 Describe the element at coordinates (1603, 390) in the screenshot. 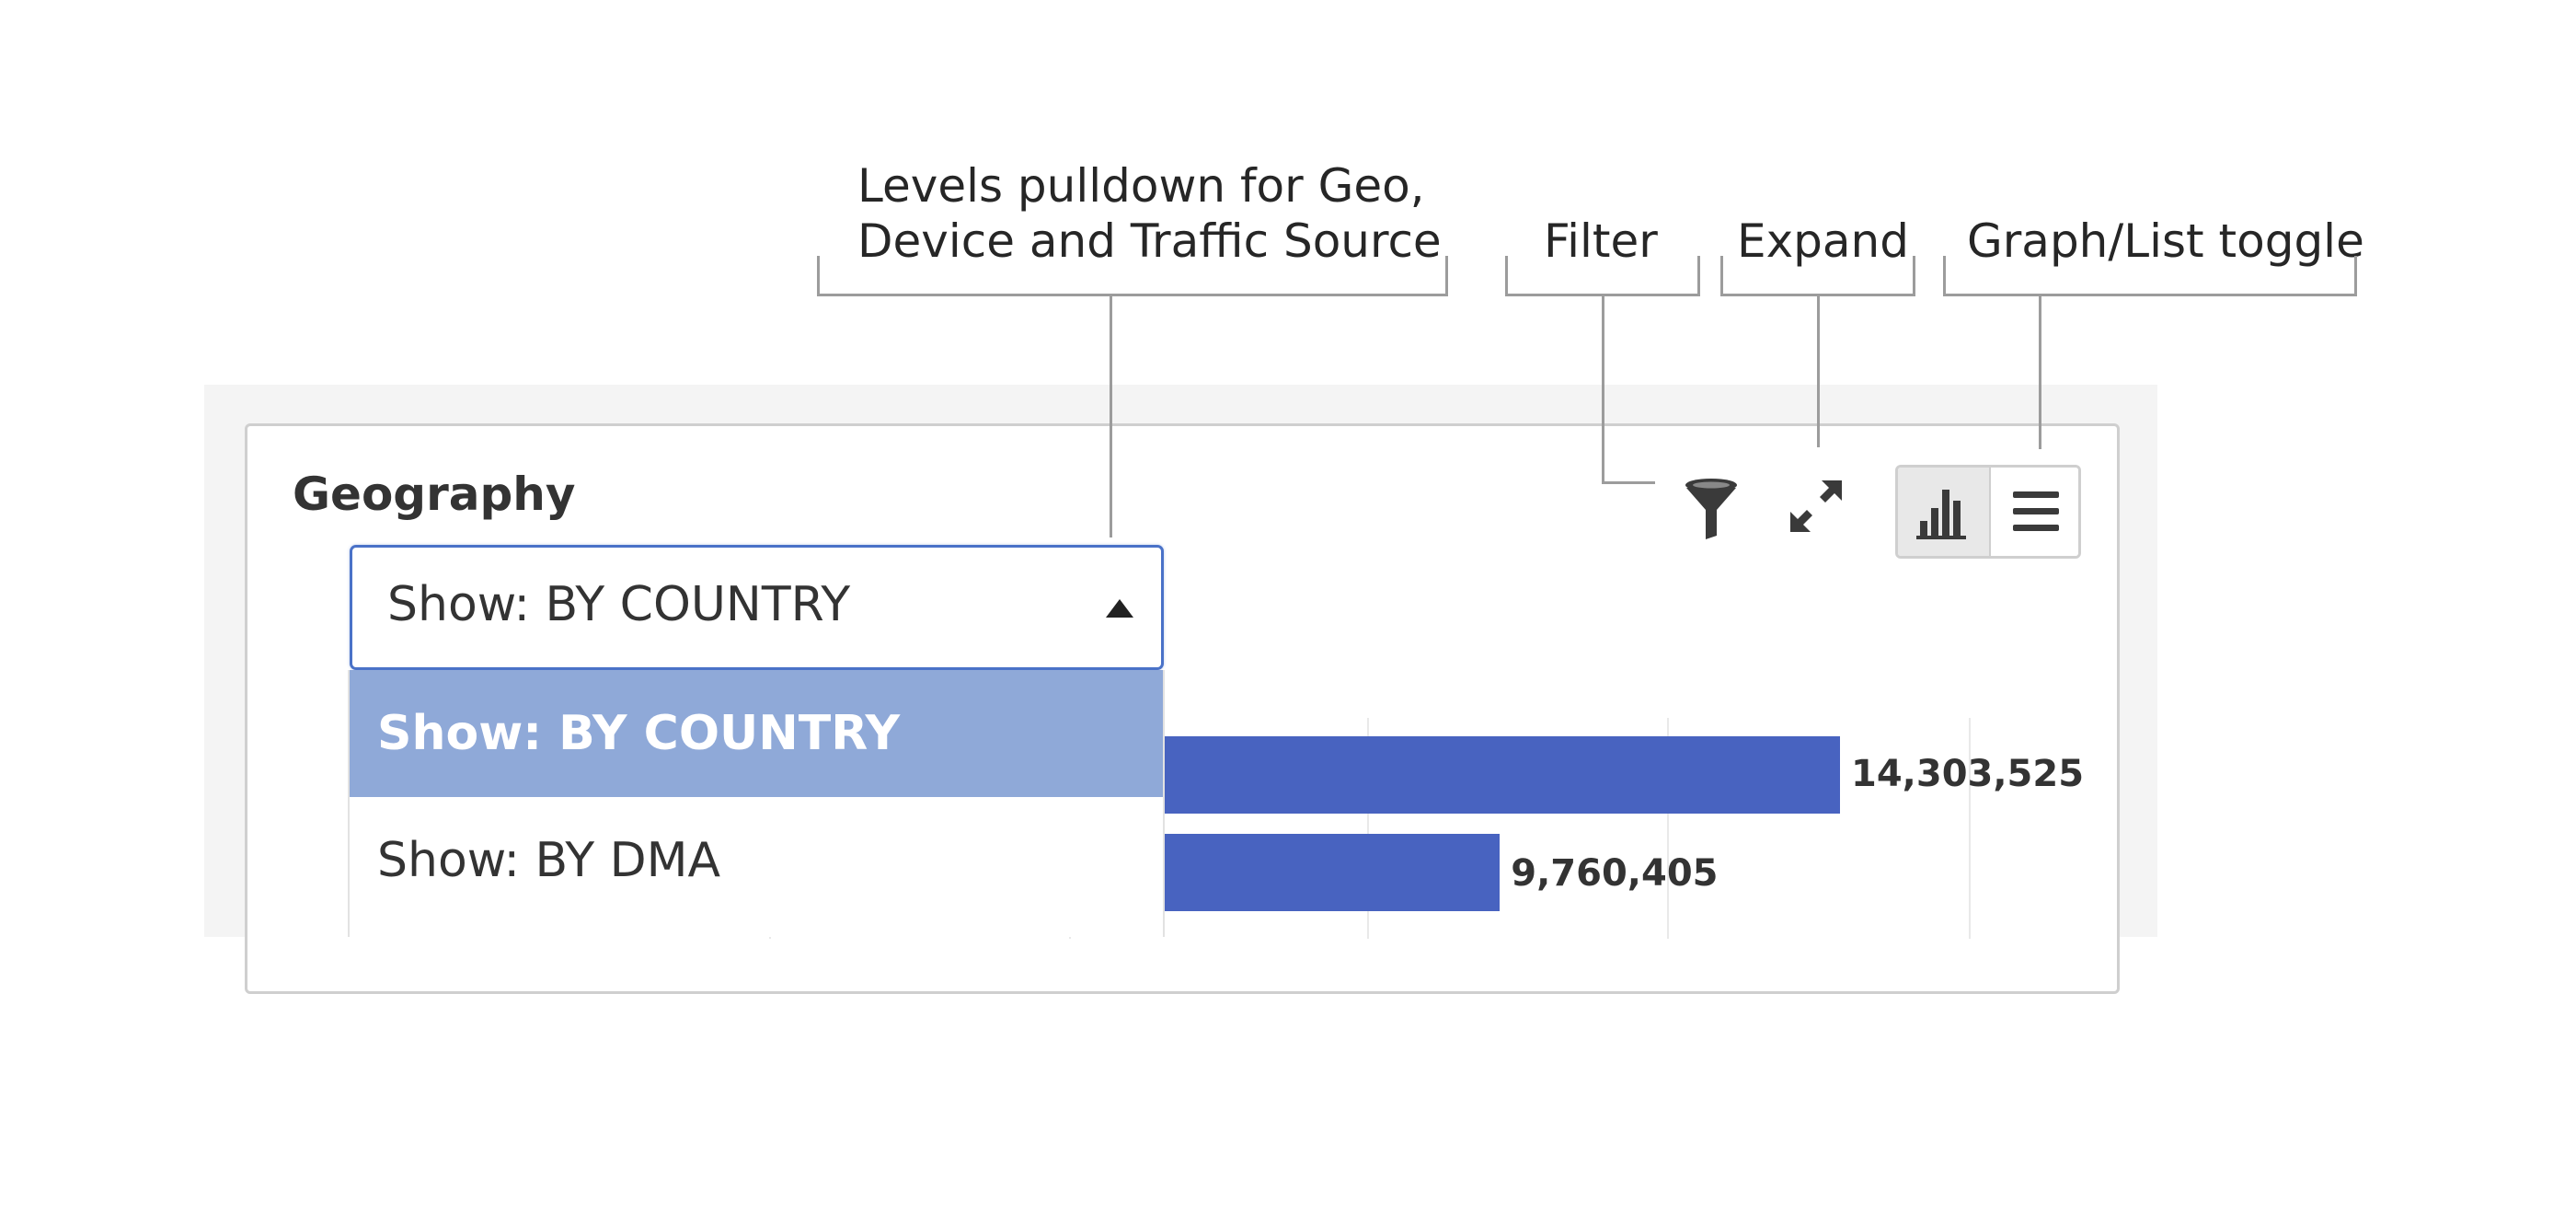

I see `callout-leader-filter` at that location.